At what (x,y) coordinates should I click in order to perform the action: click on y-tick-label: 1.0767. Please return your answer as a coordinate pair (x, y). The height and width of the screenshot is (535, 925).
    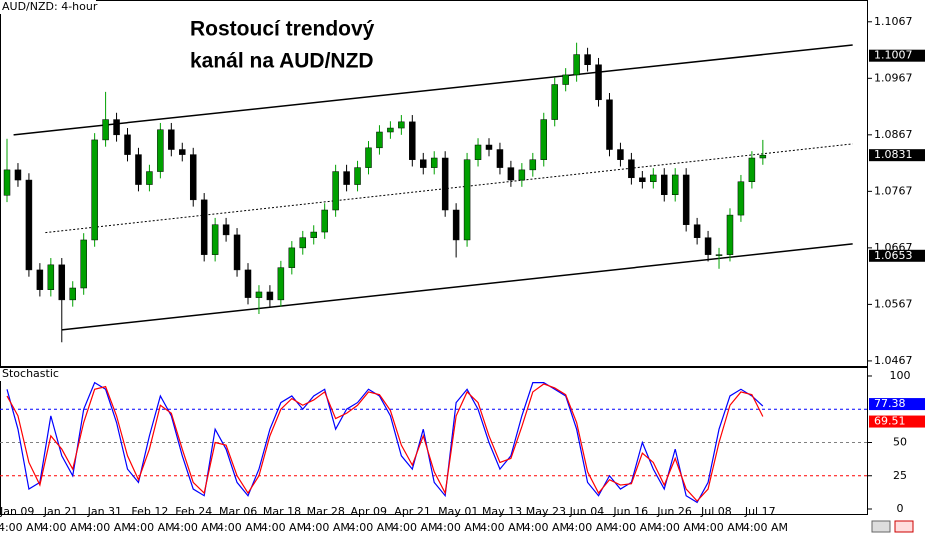
    Looking at the image, I should click on (893, 190).